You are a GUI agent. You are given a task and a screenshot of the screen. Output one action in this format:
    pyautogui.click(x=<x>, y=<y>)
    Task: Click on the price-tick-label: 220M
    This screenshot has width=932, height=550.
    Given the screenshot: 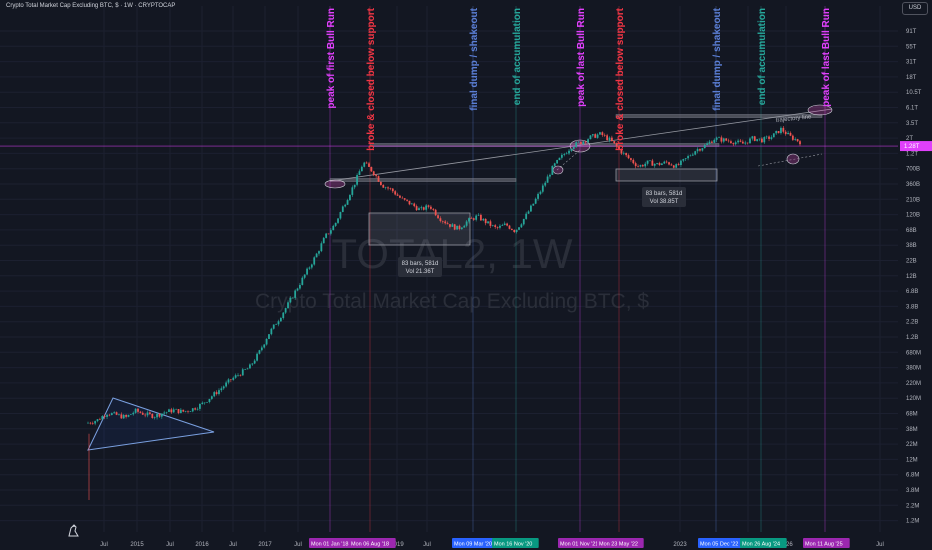 What is the action you would take?
    pyautogui.click(x=913, y=384)
    